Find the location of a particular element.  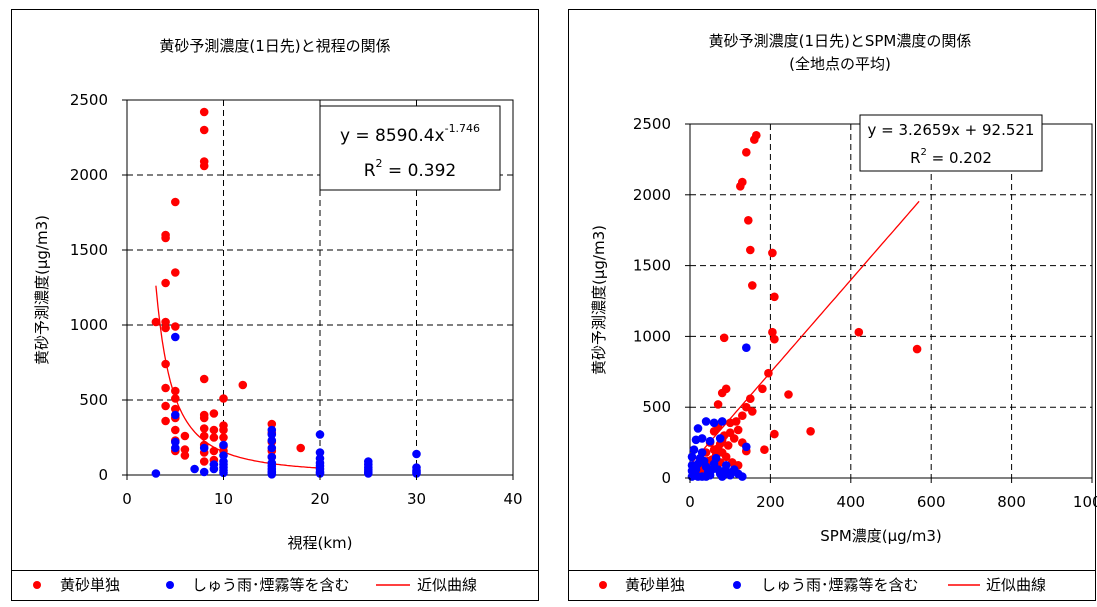

equation-box: y = 3.2659x + 92.521 R2 = 0.202 is located at coordinates (951, 143).